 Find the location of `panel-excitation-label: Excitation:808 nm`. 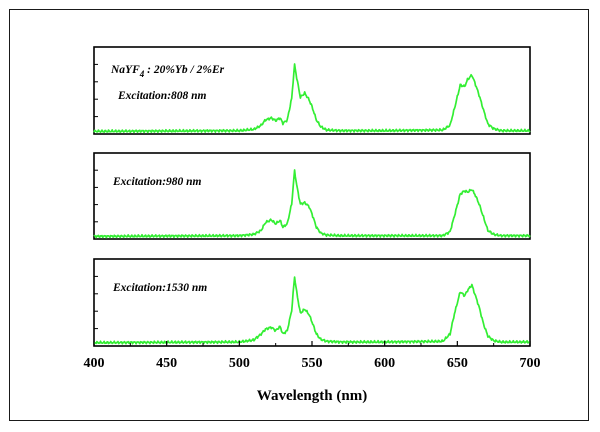

panel-excitation-label: Excitation:808 nm is located at coordinates (162, 96).